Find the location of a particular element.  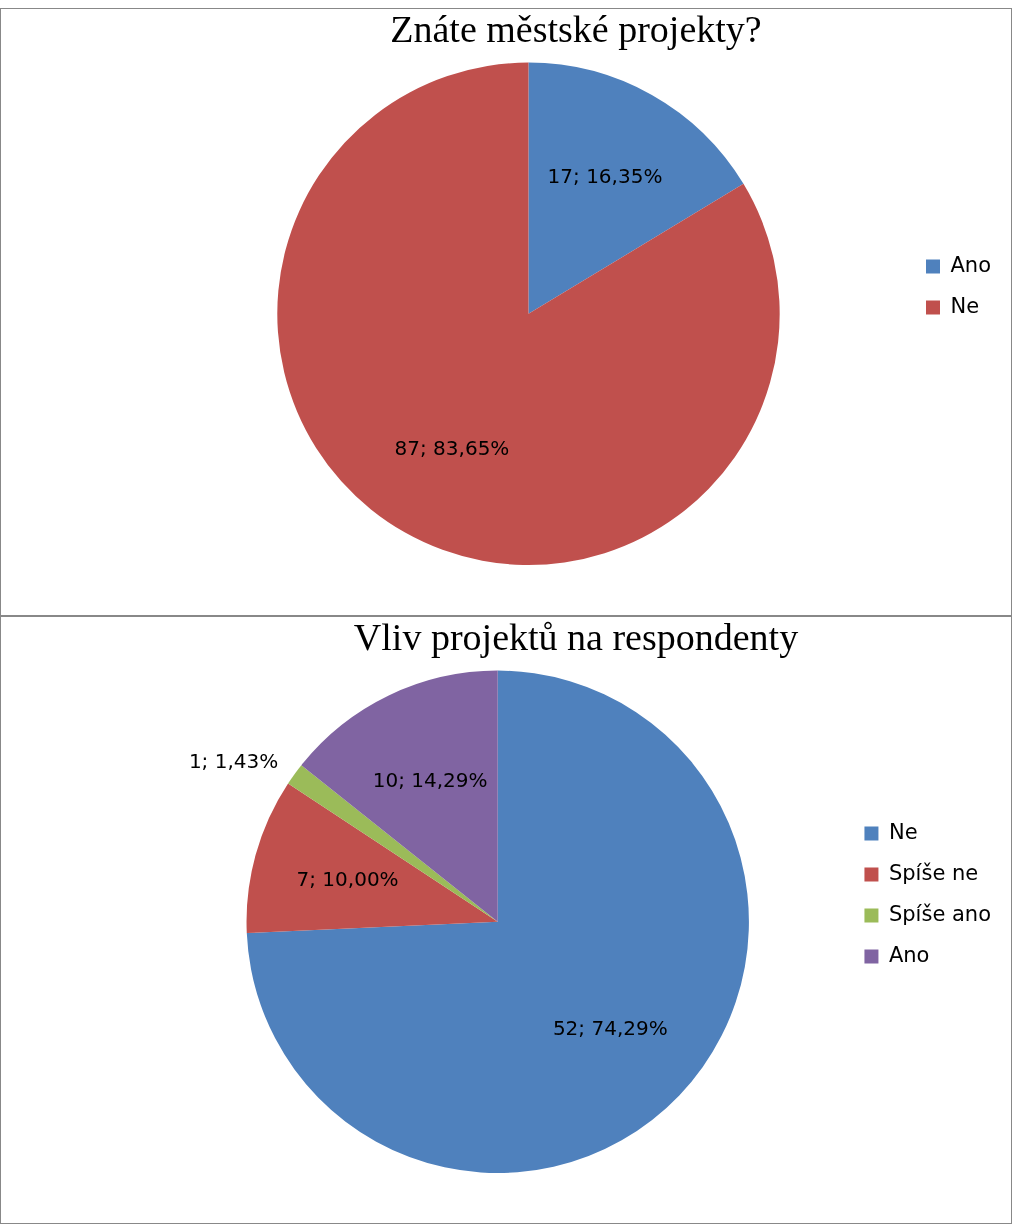

data-label: 87; 83,65% is located at coordinates (452, 447).